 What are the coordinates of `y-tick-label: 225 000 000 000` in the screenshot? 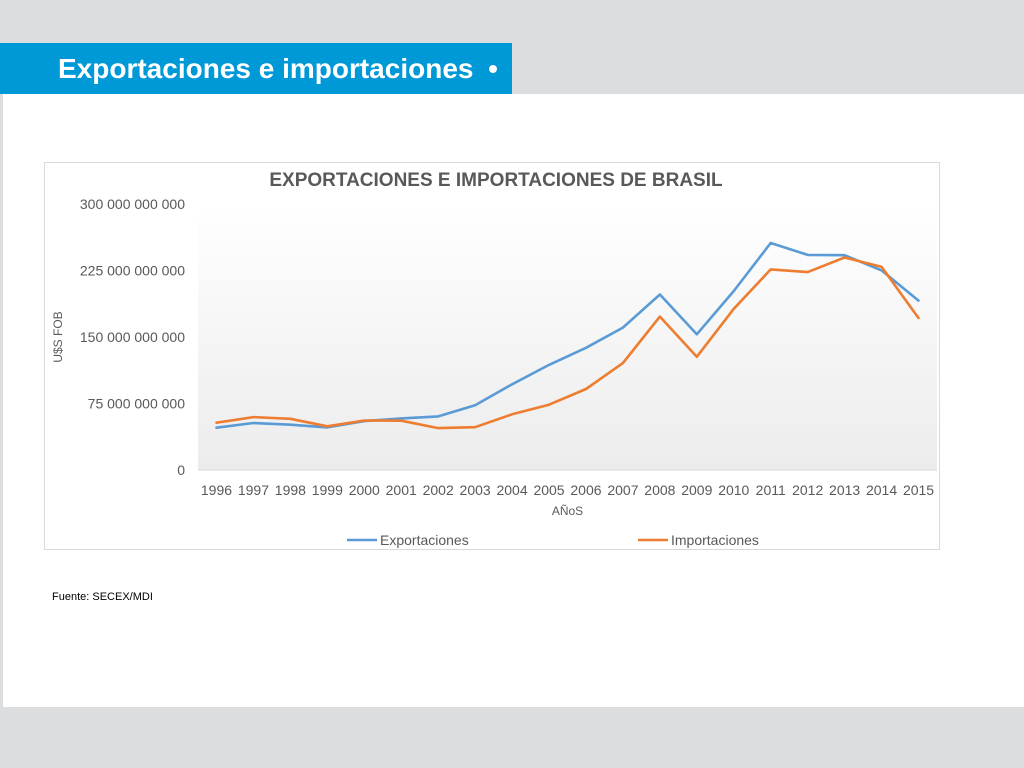 It's located at (132, 271).